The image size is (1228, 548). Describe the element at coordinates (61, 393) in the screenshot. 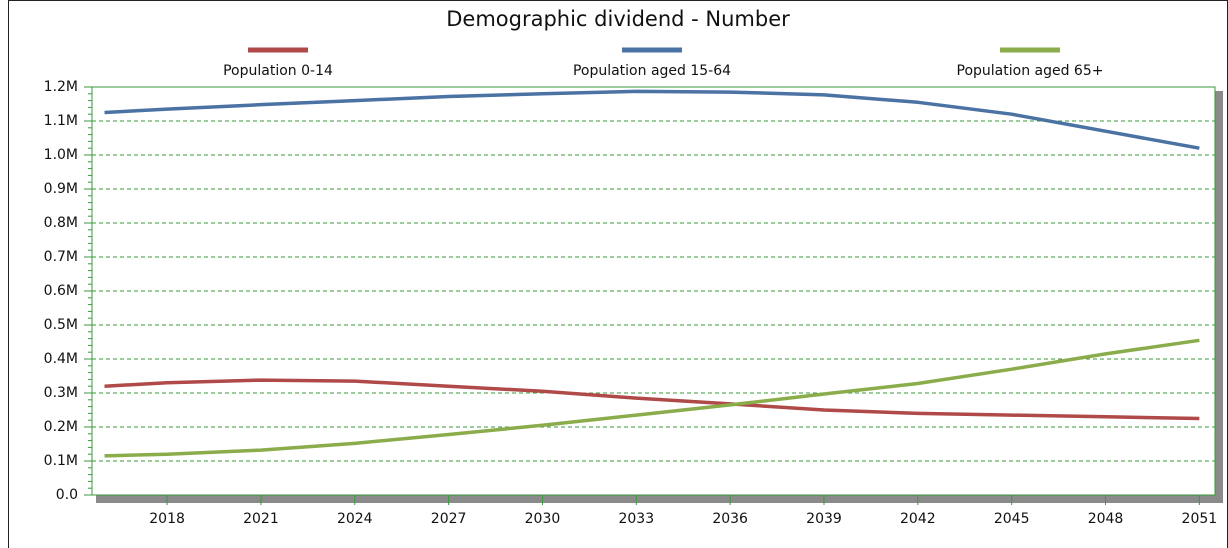

I see `y-tick-label: 0.3M` at that location.